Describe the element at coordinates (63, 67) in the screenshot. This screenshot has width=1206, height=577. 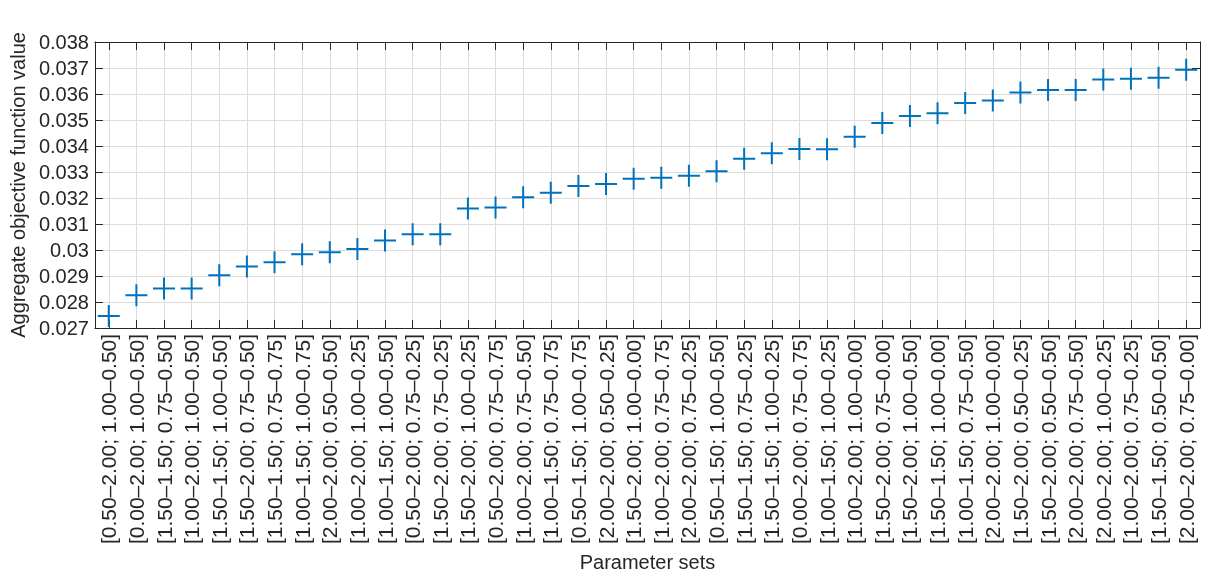
I see `y-tick-label: 0.037` at that location.